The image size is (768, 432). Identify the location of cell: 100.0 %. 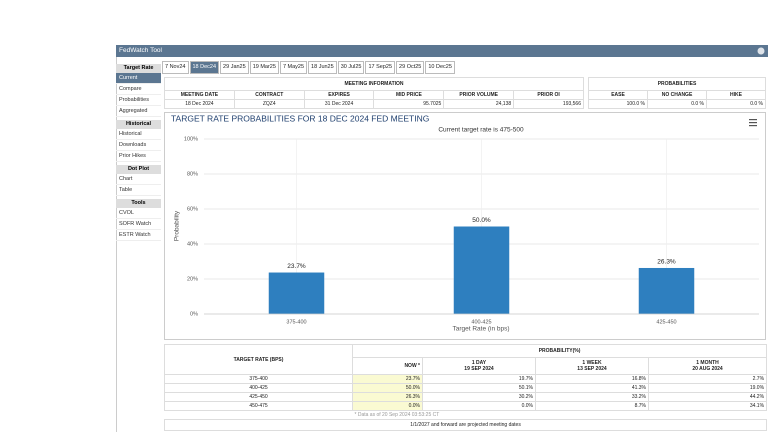
(618, 104).